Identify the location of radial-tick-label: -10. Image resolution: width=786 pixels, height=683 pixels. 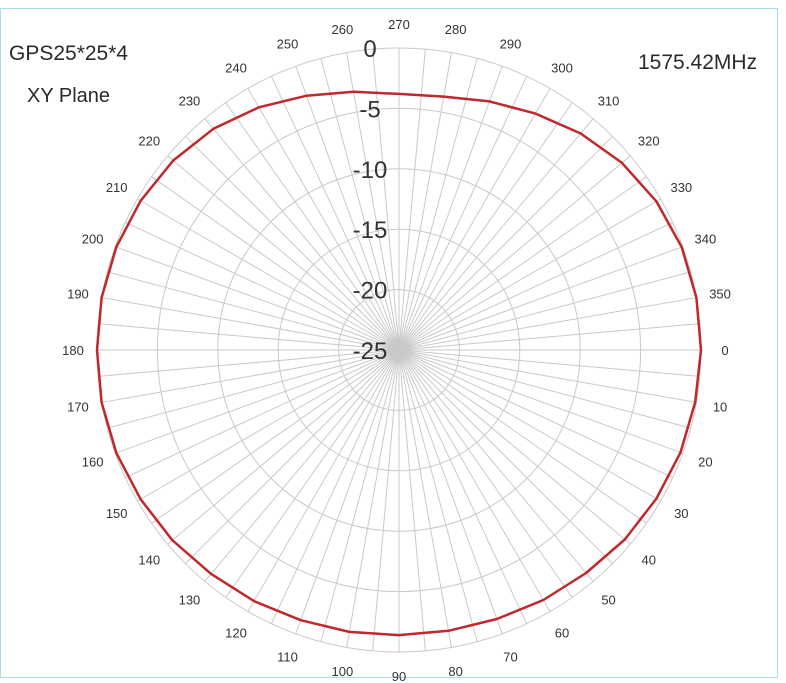
(370, 170).